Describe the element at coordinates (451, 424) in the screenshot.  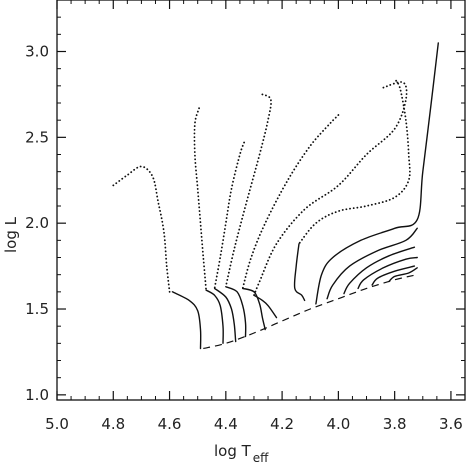
I see `x-tick-label: 3.6` at that location.